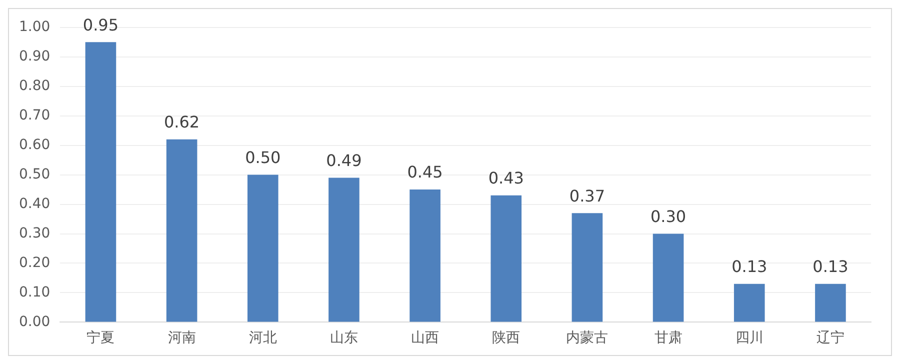 The height and width of the screenshot is (364, 900). What do you see at coordinates (668, 216) in the screenshot?
I see `data-label: 0.30` at bounding box center [668, 216].